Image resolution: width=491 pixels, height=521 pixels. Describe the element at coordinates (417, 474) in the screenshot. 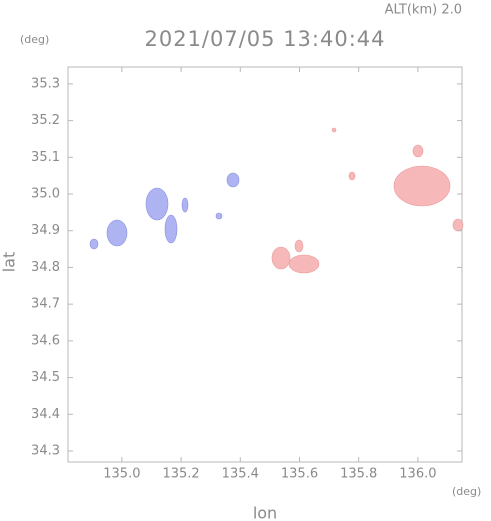

I see `x-tick-label: 136.0` at that location.